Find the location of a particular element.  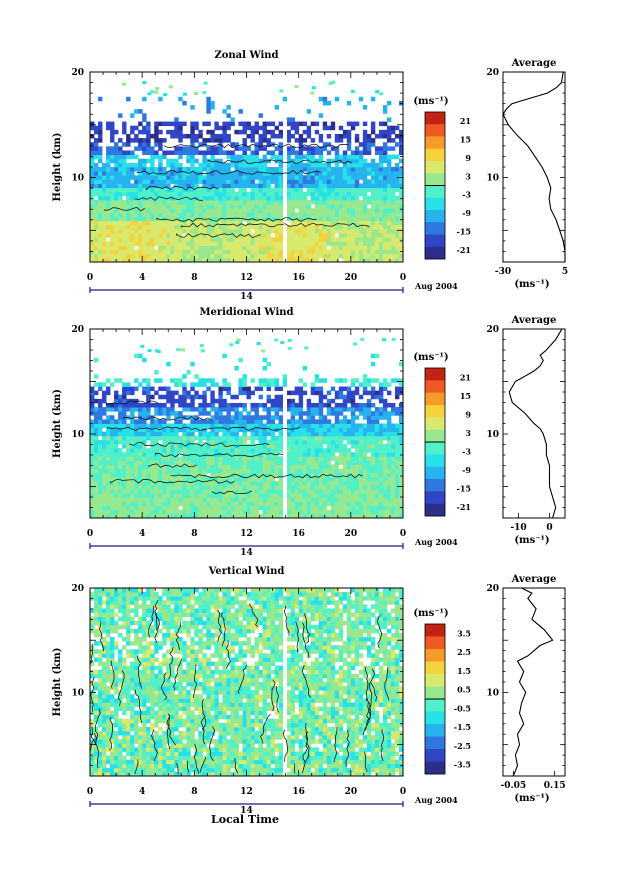

colorbar-swatch is located at coordinates (435, 228).